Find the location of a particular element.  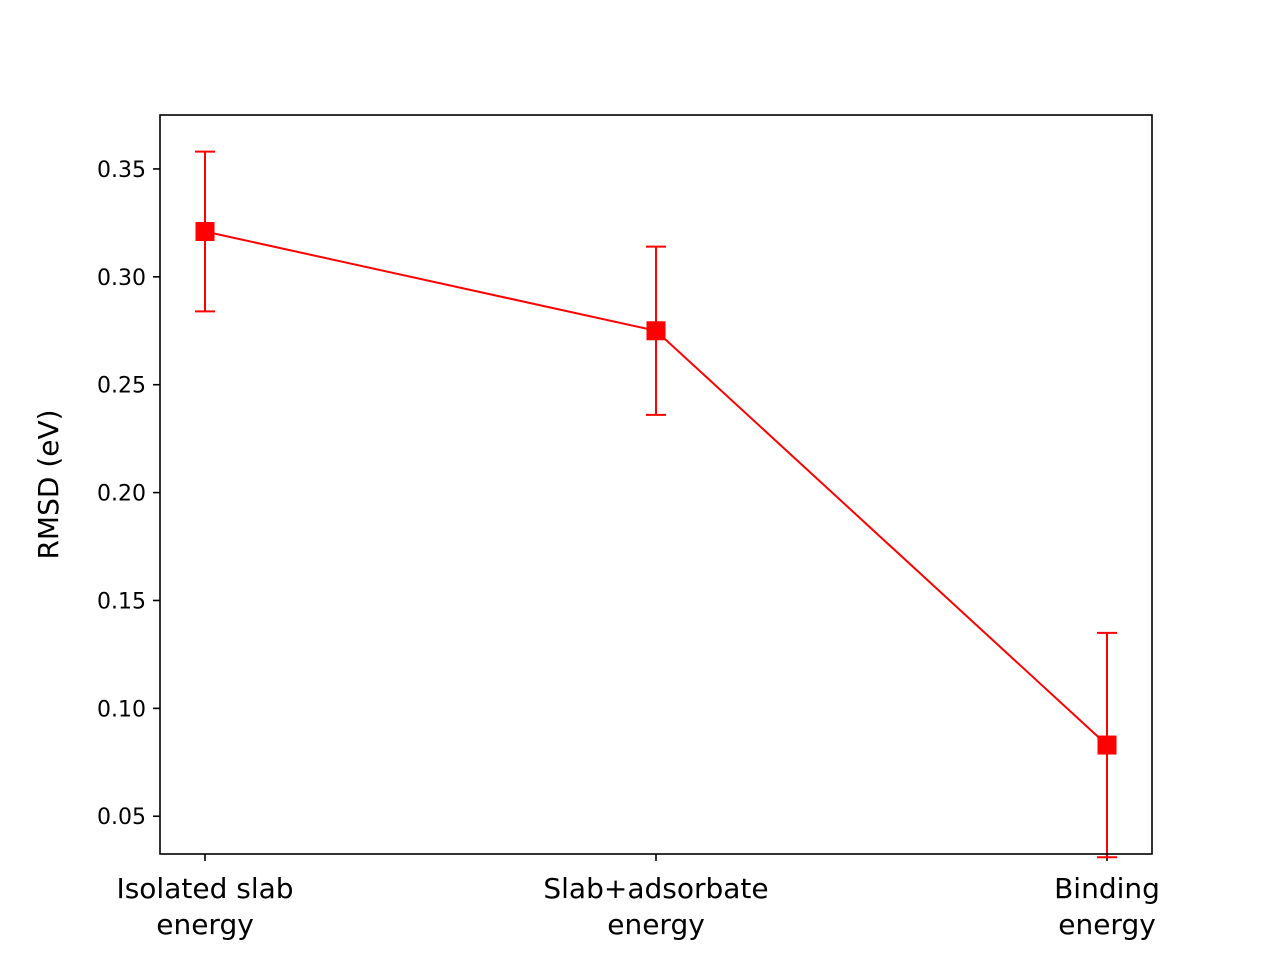

y-tick-label: 0.05 is located at coordinates (121, 817).